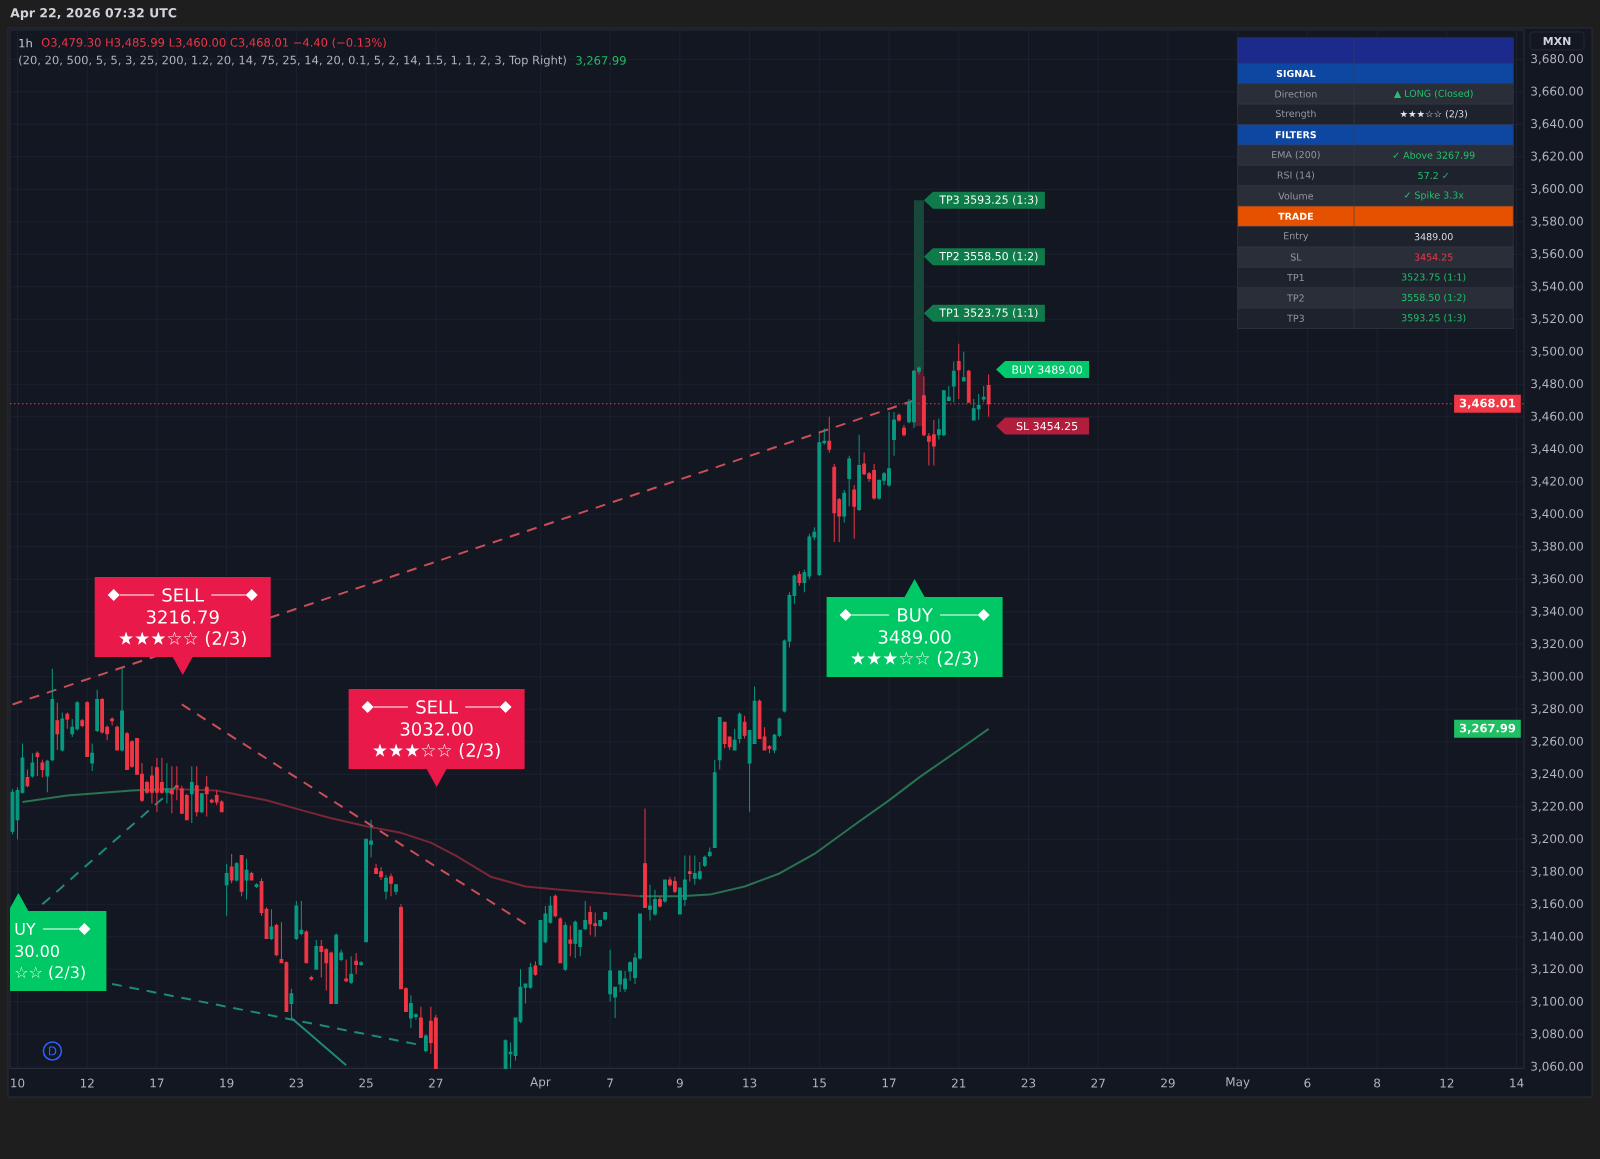 Image resolution: width=1600 pixels, height=1159 pixels. Describe the element at coordinates (1557, 611) in the screenshot. I see `y-tick-label: 3,340.00` at that location.